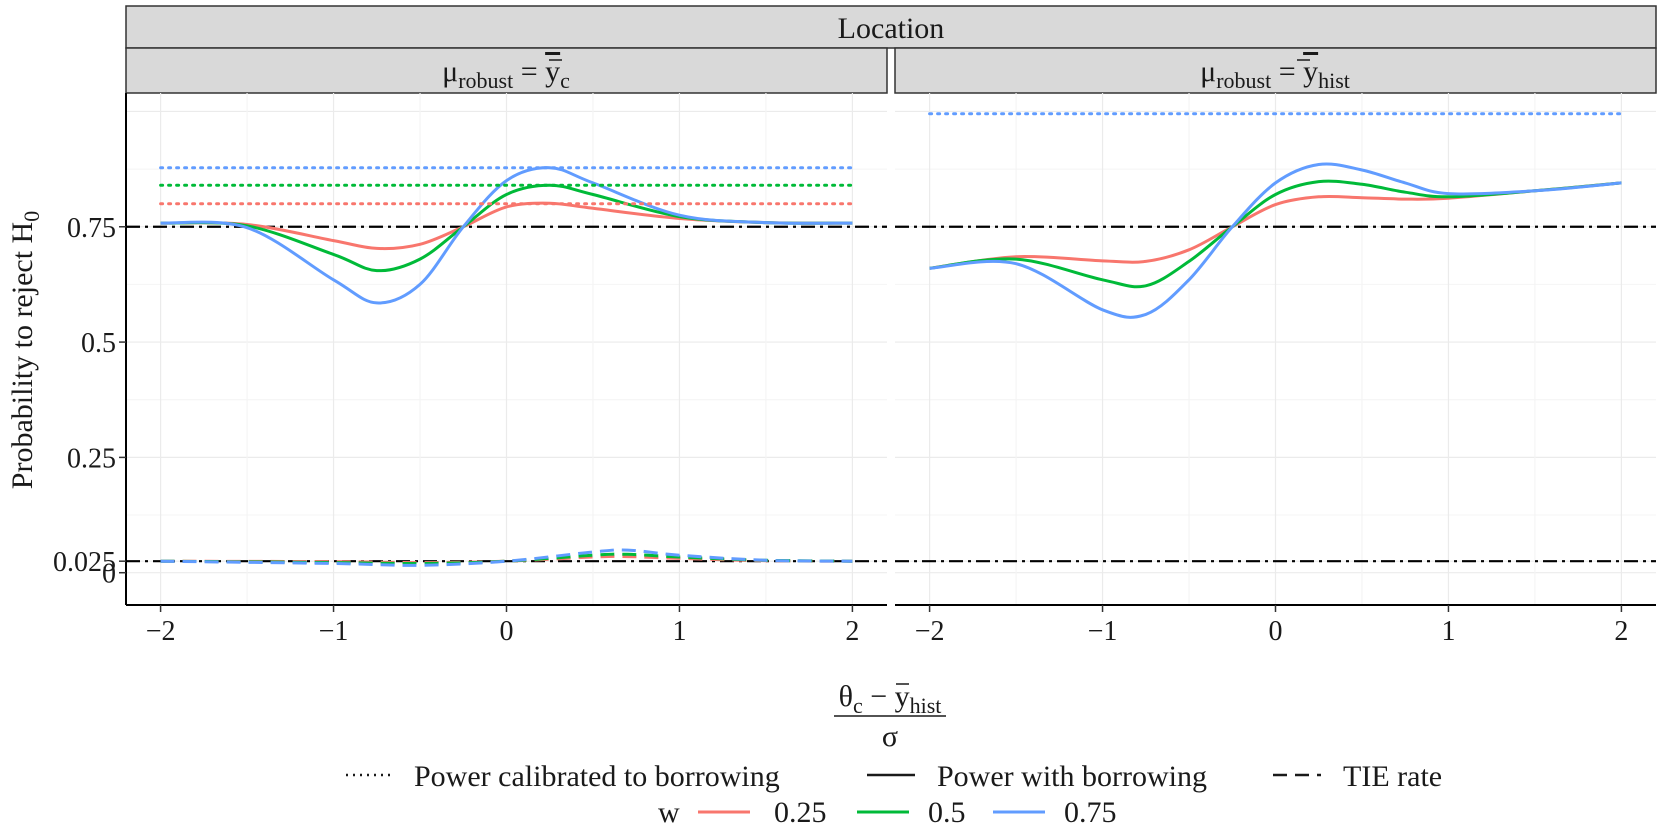  I want to click on x-title-theta-sub: c, so click(858, 705).